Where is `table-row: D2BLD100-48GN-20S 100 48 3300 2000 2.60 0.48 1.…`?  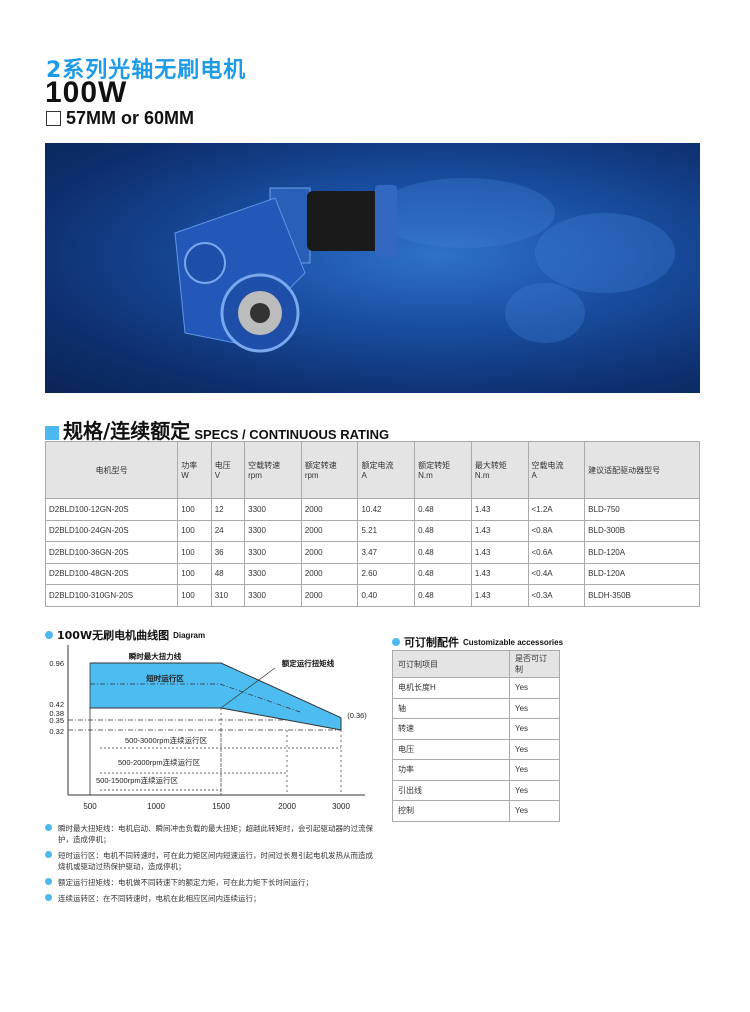 table-row: D2BLD100-48GN-20S 100 48 3300 2000 2.60 0.48 1.… is located at coordinates (372, 573).